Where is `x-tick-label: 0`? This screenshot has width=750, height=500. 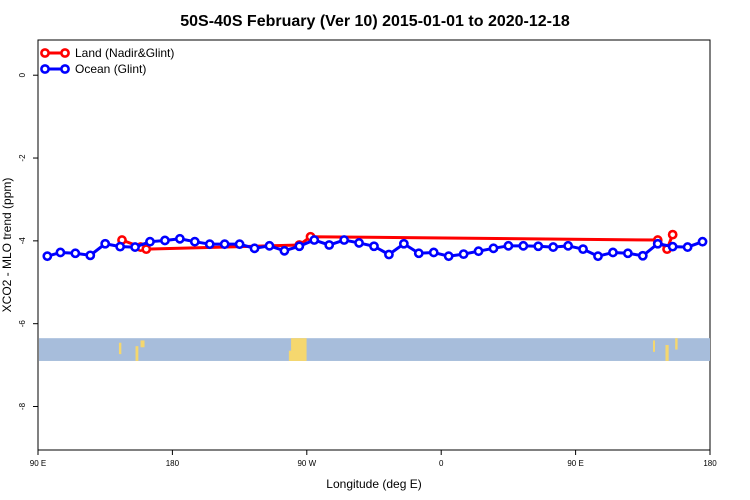 x-tick-label: 0 is located at coordinates (441, 463).